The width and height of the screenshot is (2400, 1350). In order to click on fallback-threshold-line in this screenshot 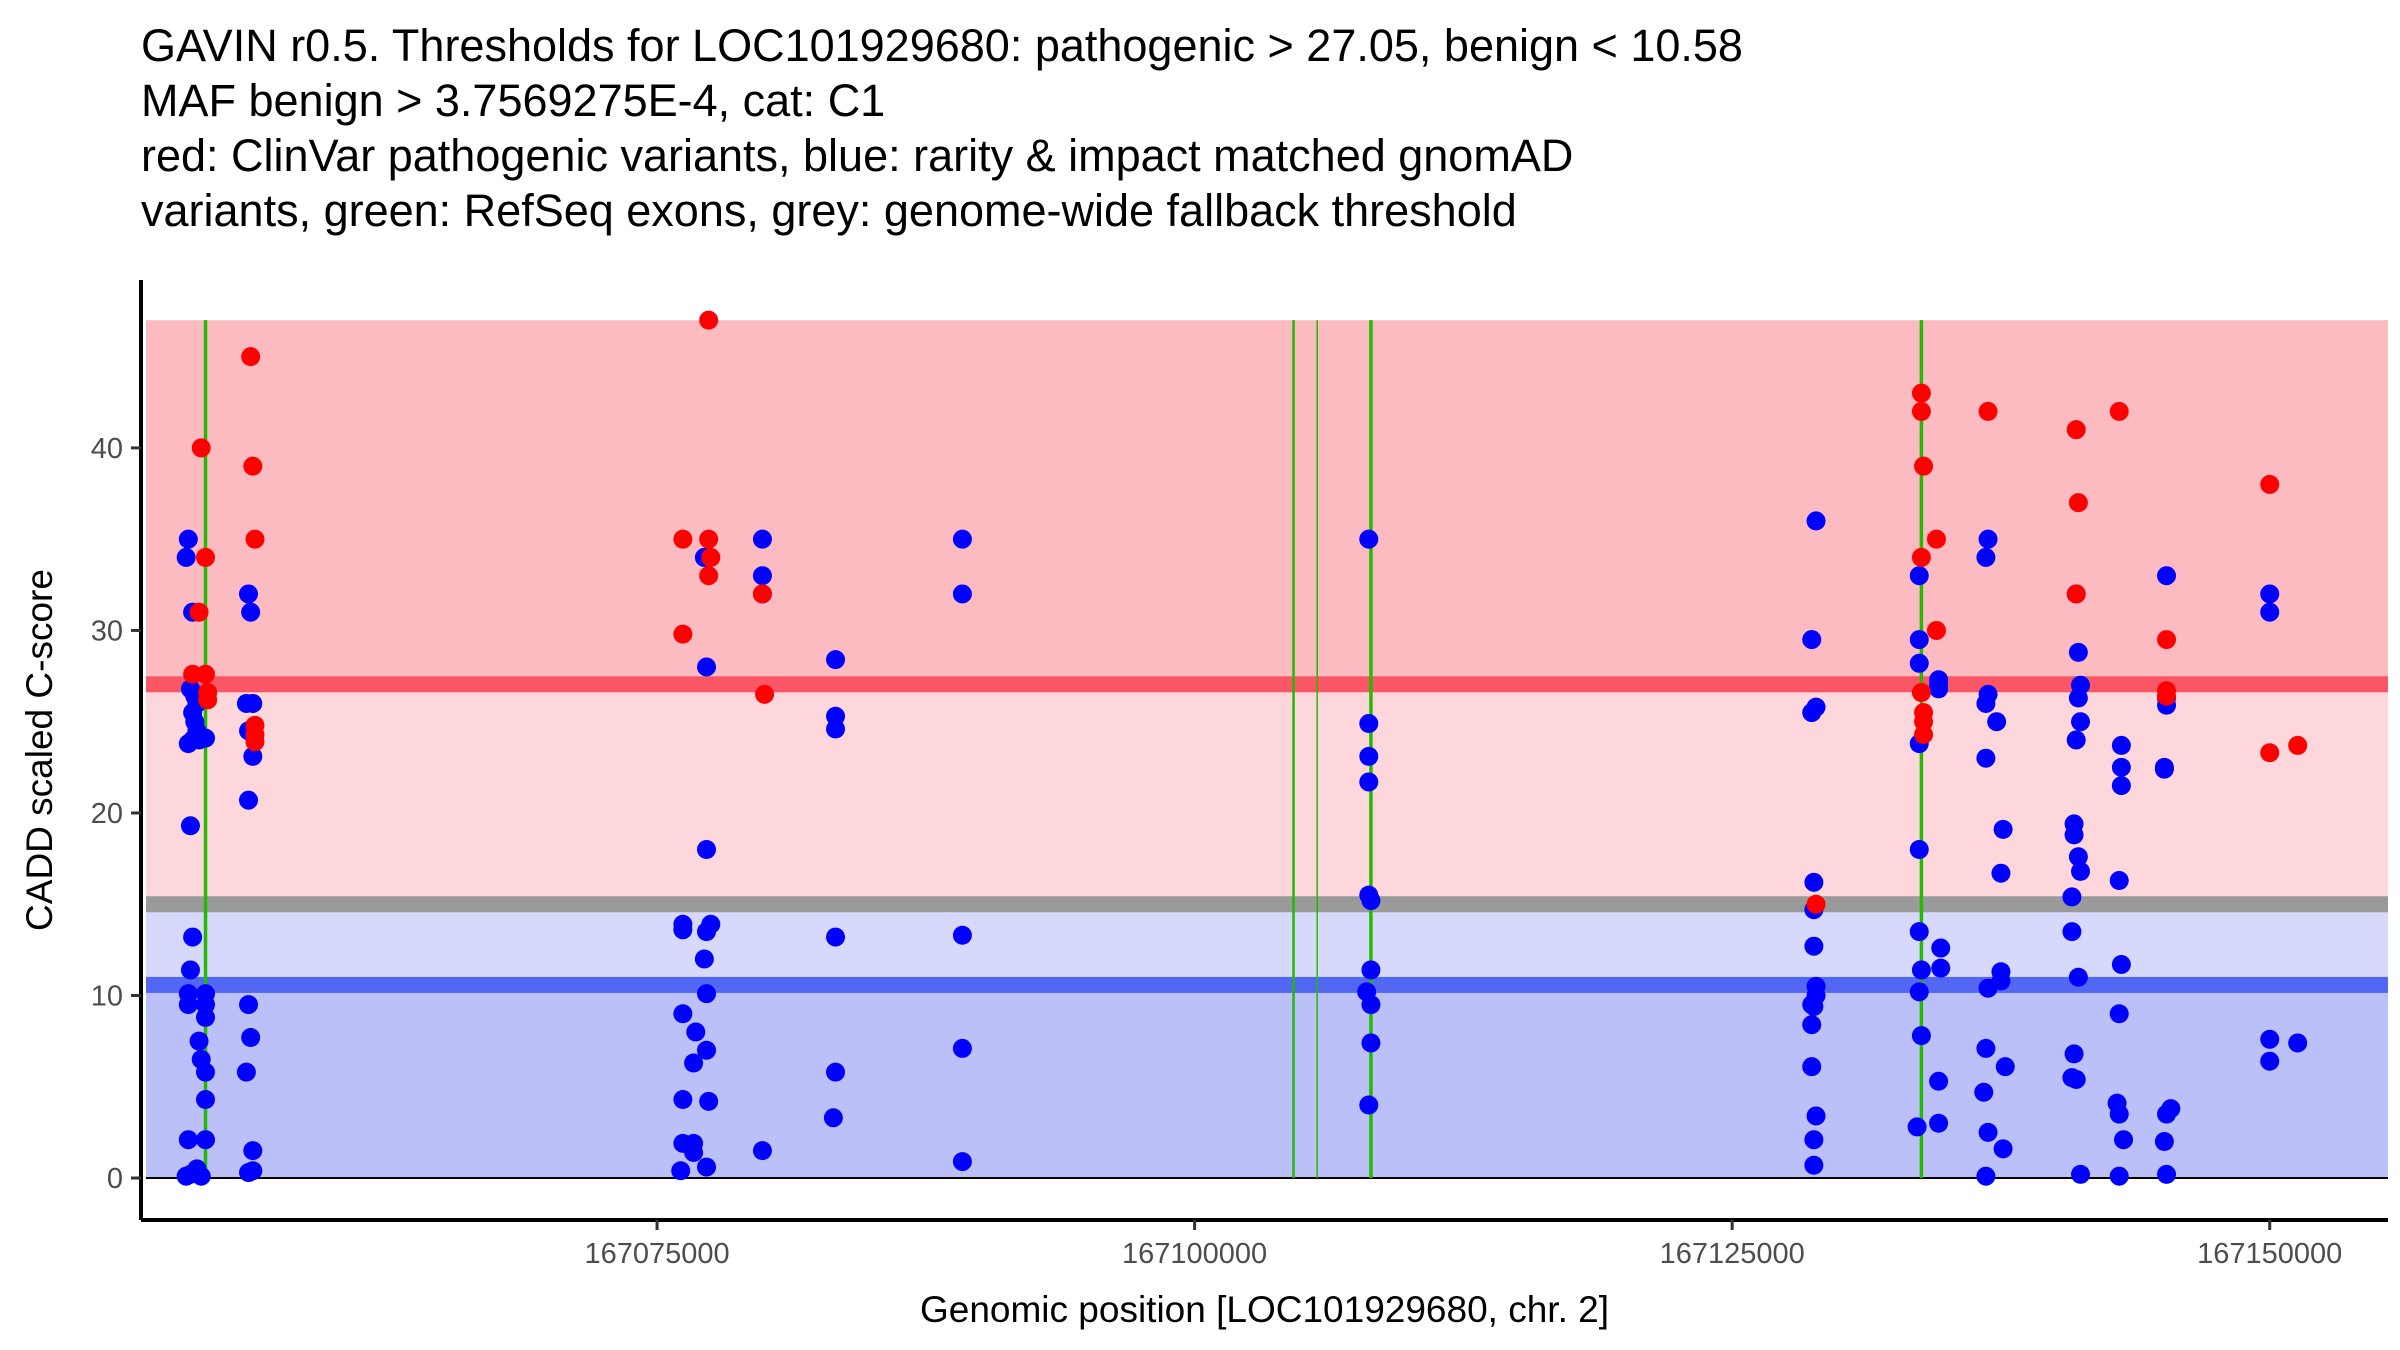, I will do `click(1267, 904)`.